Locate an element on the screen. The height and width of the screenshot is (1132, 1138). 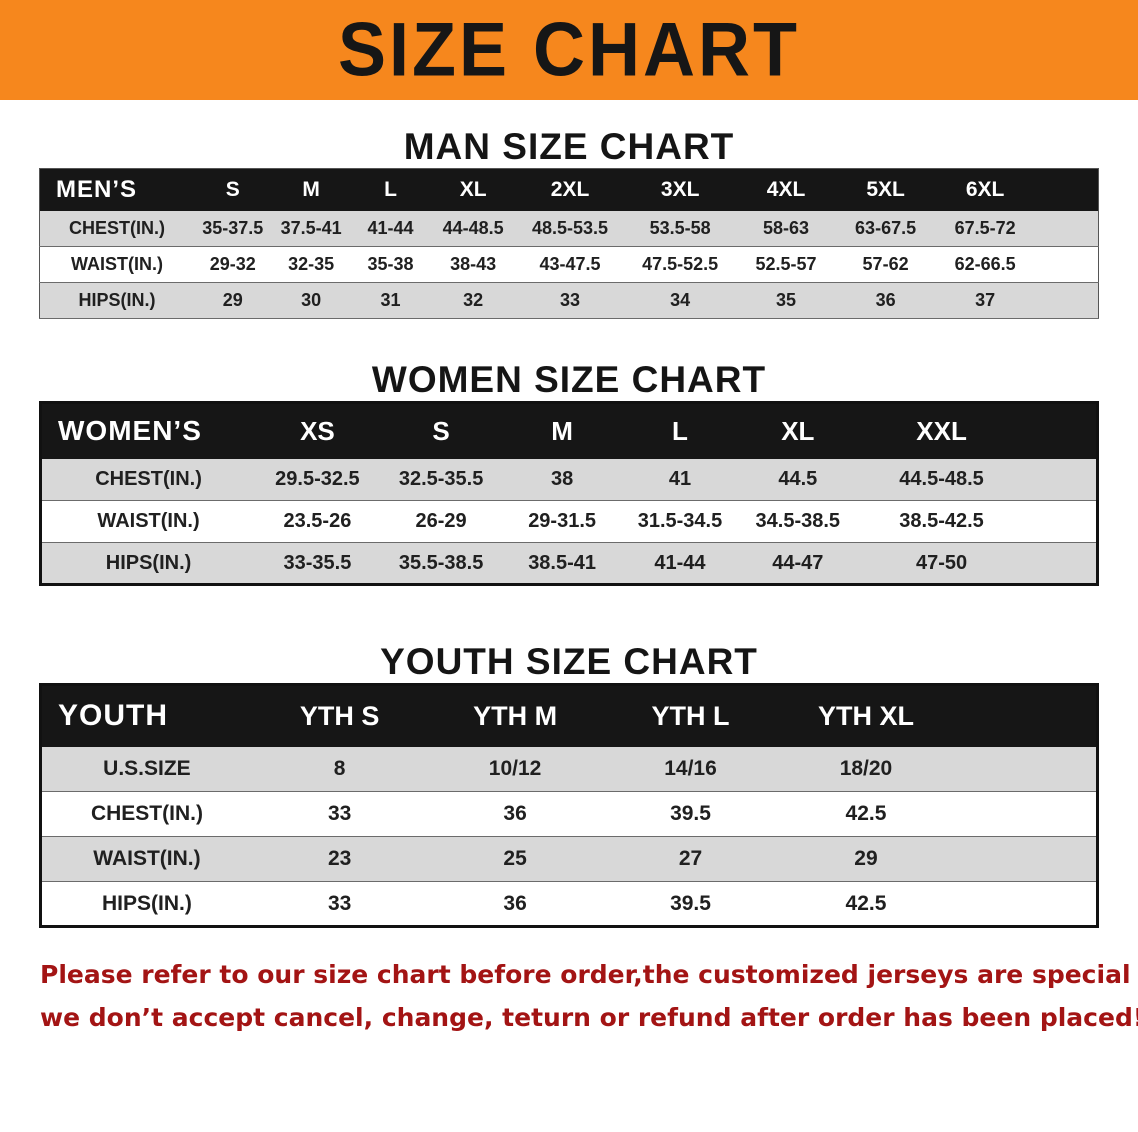
value-cell: 10/12 is located at coordinates (515, 768).